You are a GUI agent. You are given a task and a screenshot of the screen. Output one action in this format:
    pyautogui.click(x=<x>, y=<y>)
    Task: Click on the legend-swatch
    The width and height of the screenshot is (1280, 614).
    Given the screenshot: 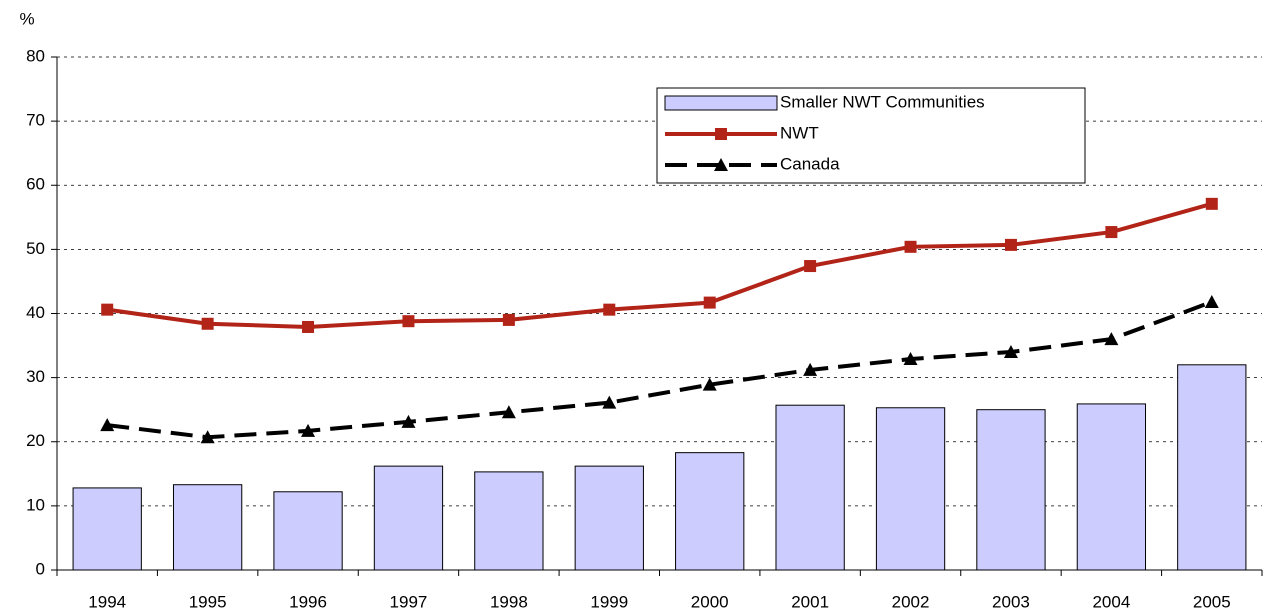 What is the action you would take?
    pyautogui.click(x=721, y=103)
    